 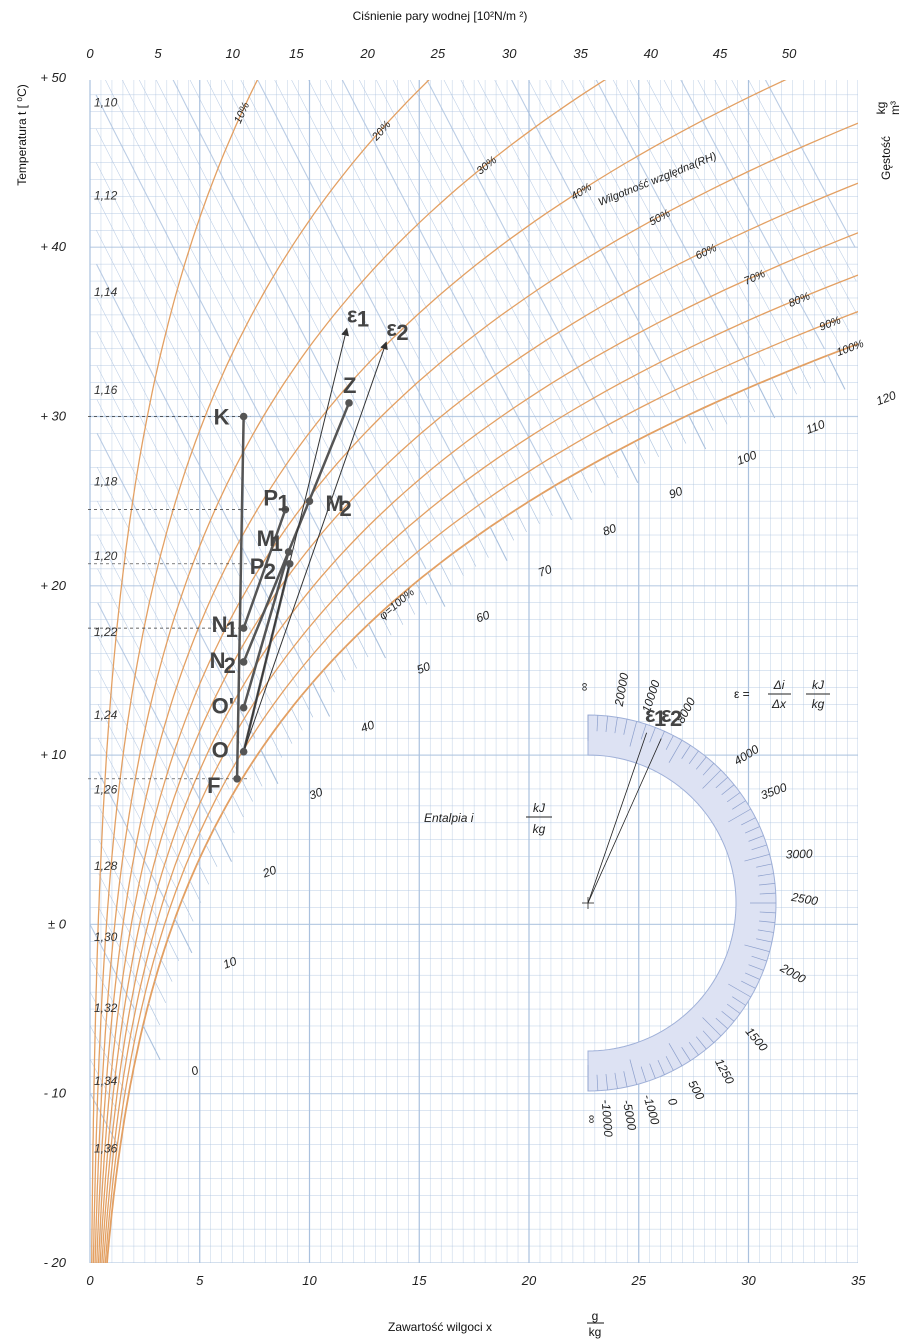 I want to click on rh-label-90: 90%, so click(x=830, y=323).